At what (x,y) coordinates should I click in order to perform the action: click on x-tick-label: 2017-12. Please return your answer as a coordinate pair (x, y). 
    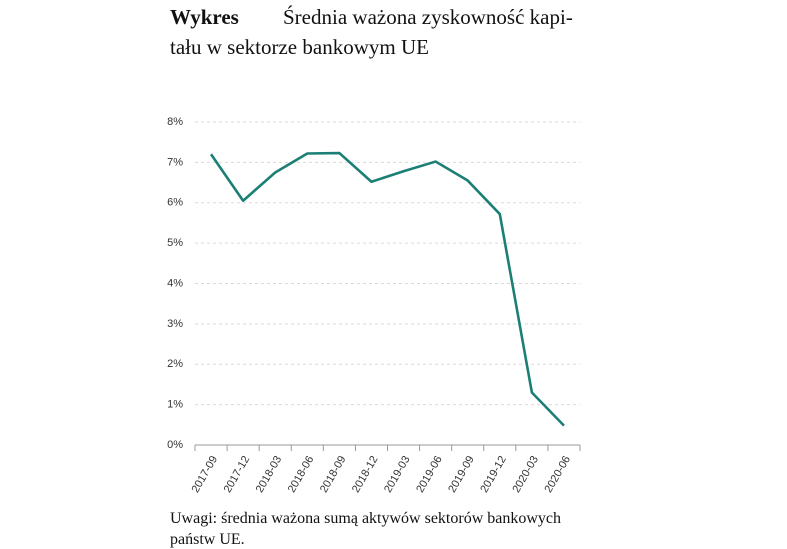
    Looking at the image, I should click on (237, 474).